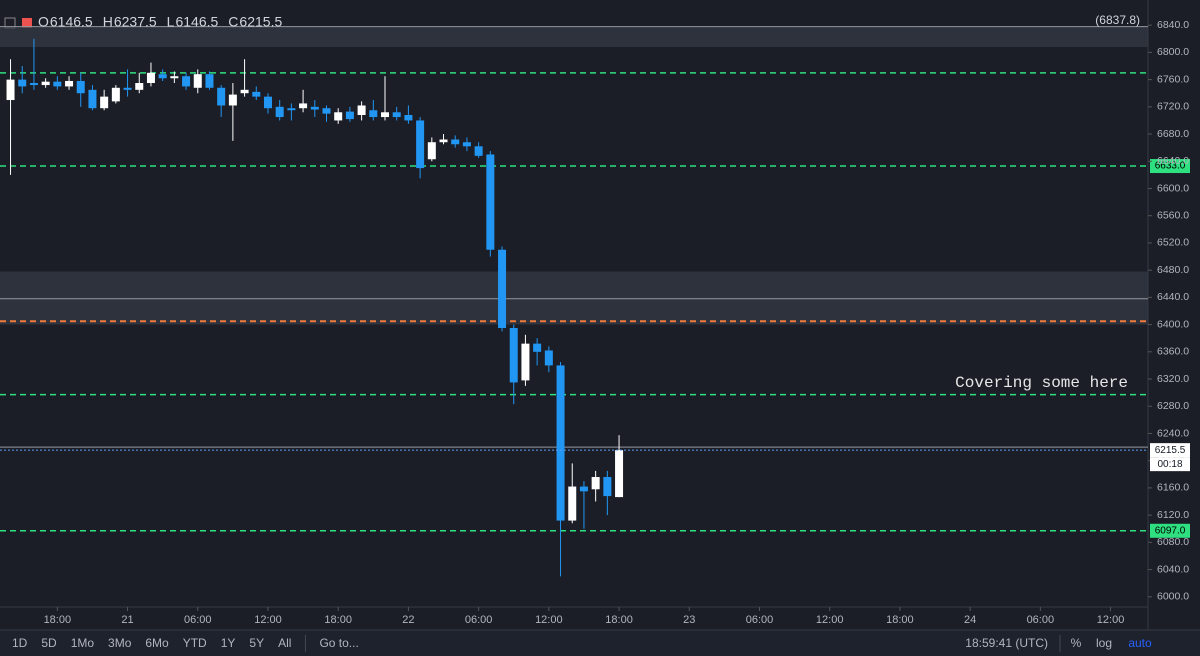 The image size is (1200, 656). Describe the element at coordinates (1173, 488) in the screenshot. I see `y-tick-label: 6160.0` at that location.